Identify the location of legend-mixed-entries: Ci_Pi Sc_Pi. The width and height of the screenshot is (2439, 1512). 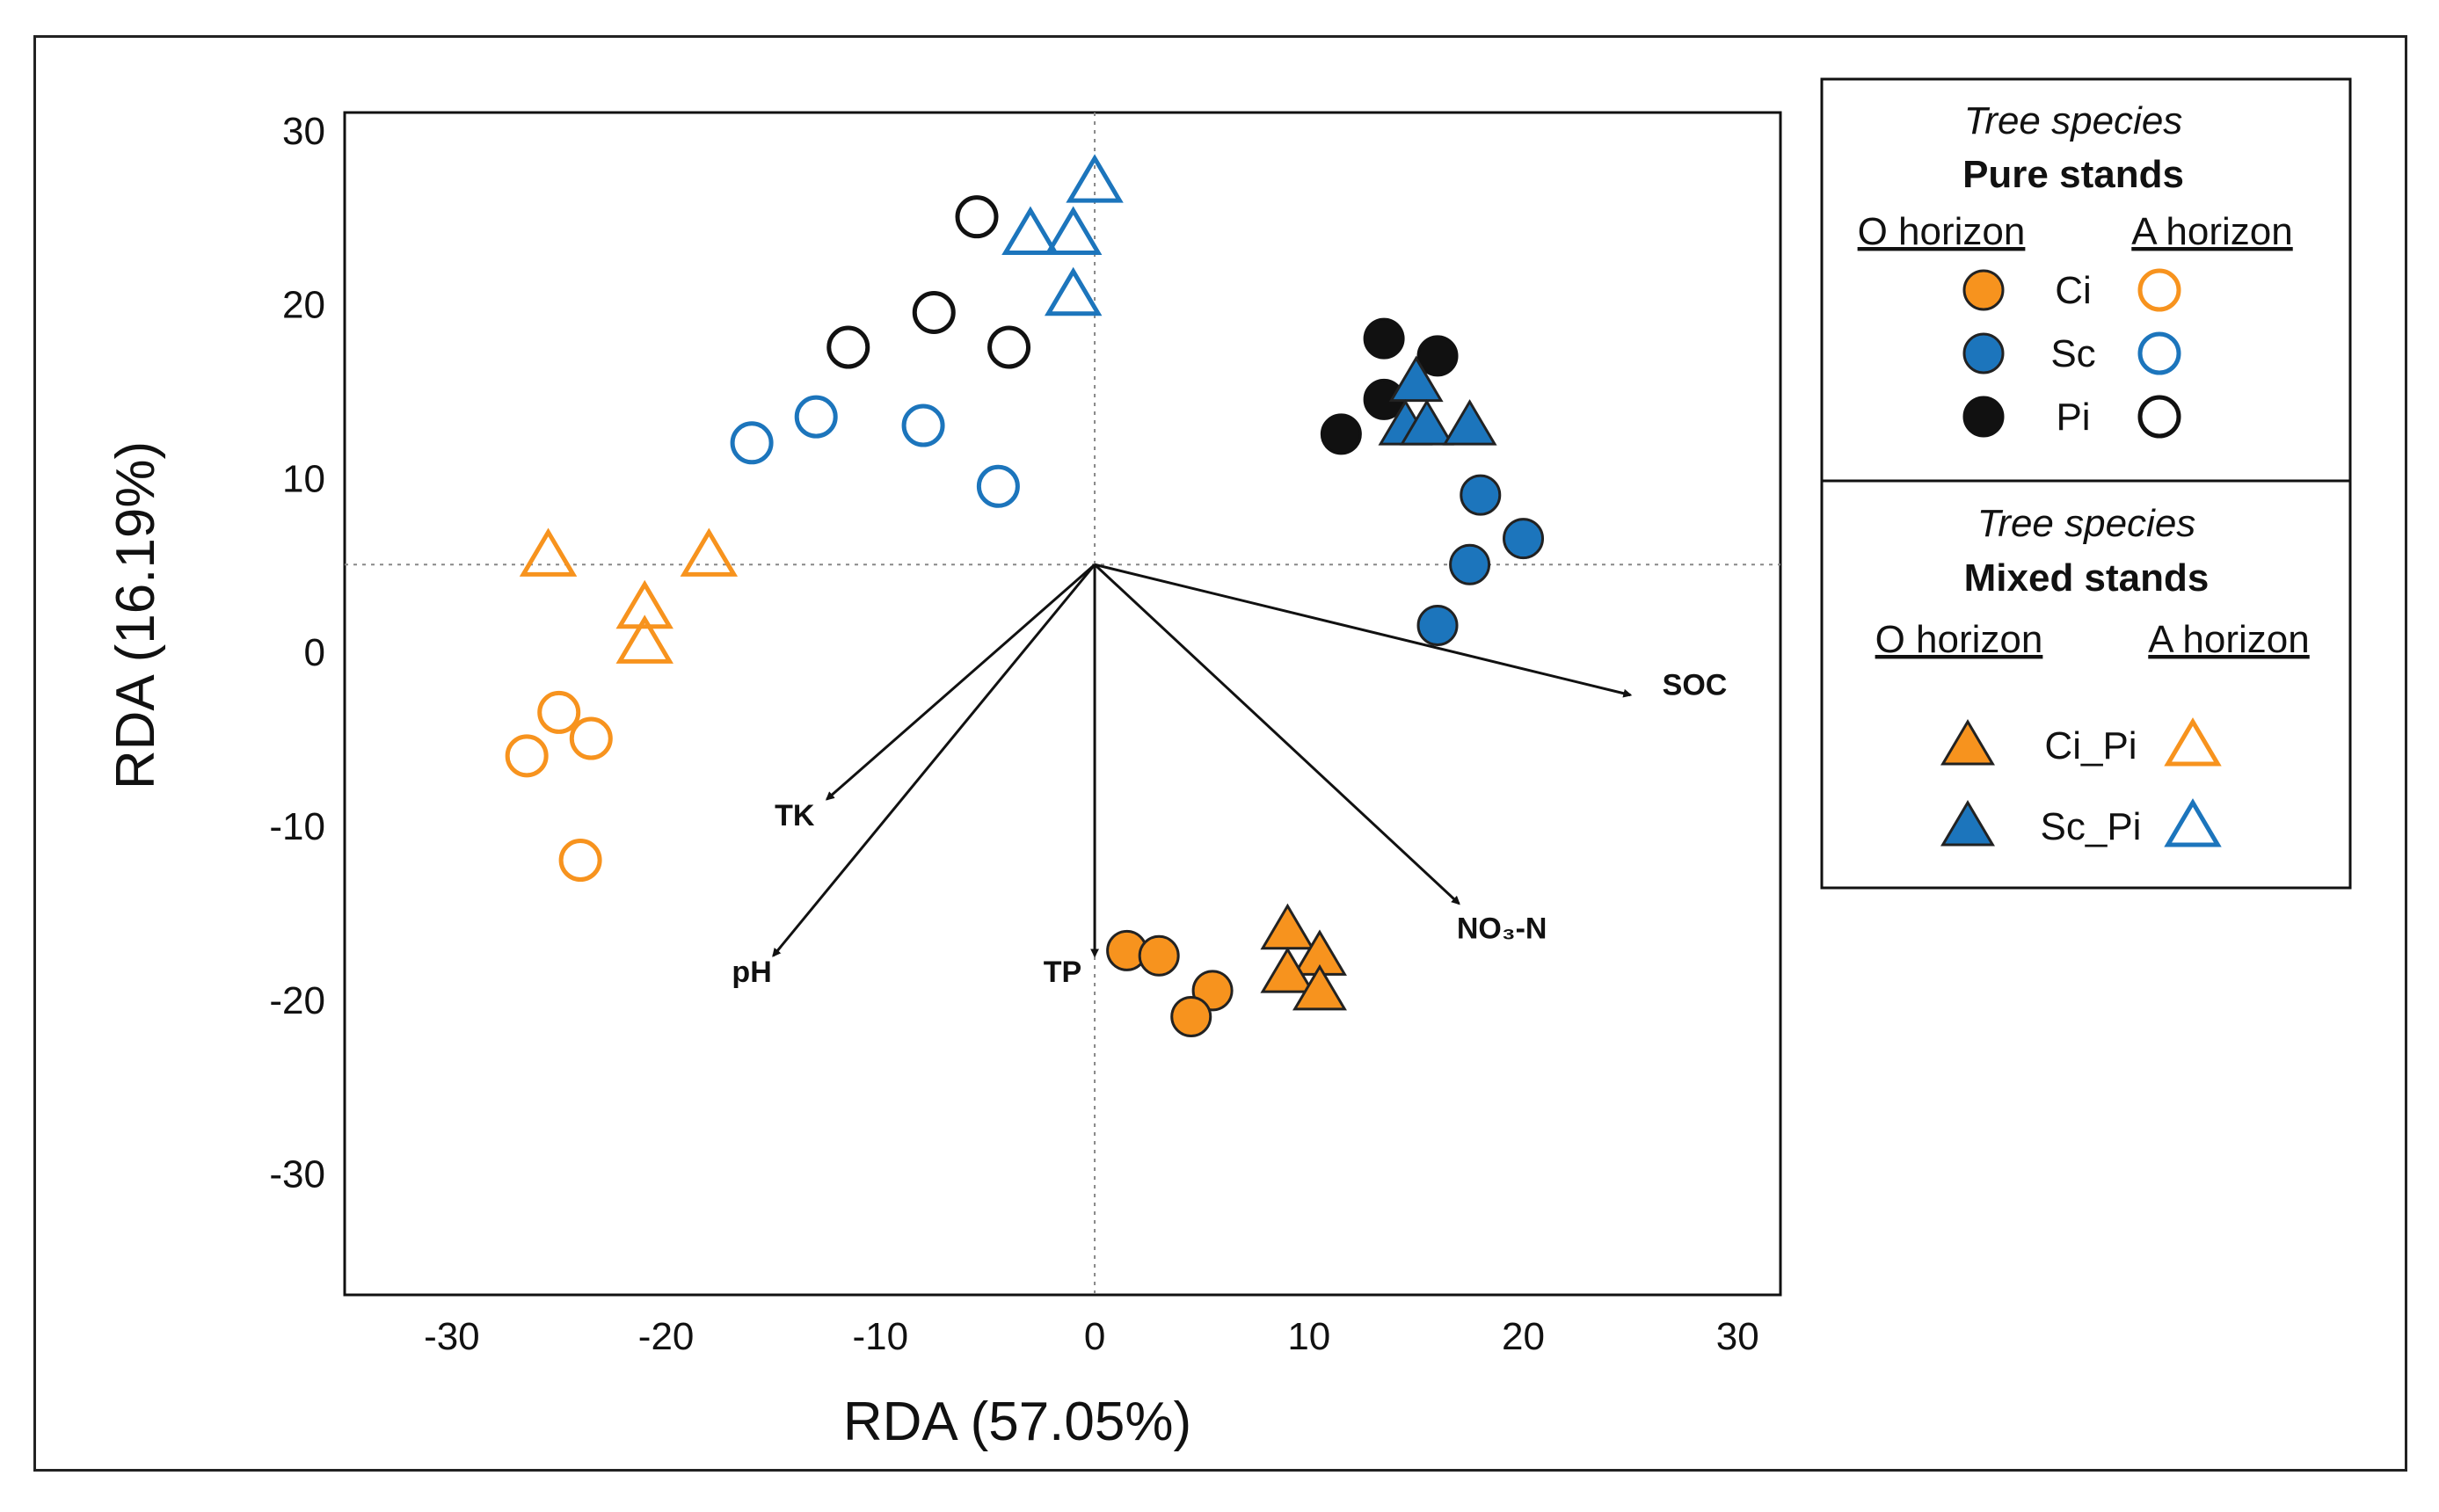
(2081, 783).